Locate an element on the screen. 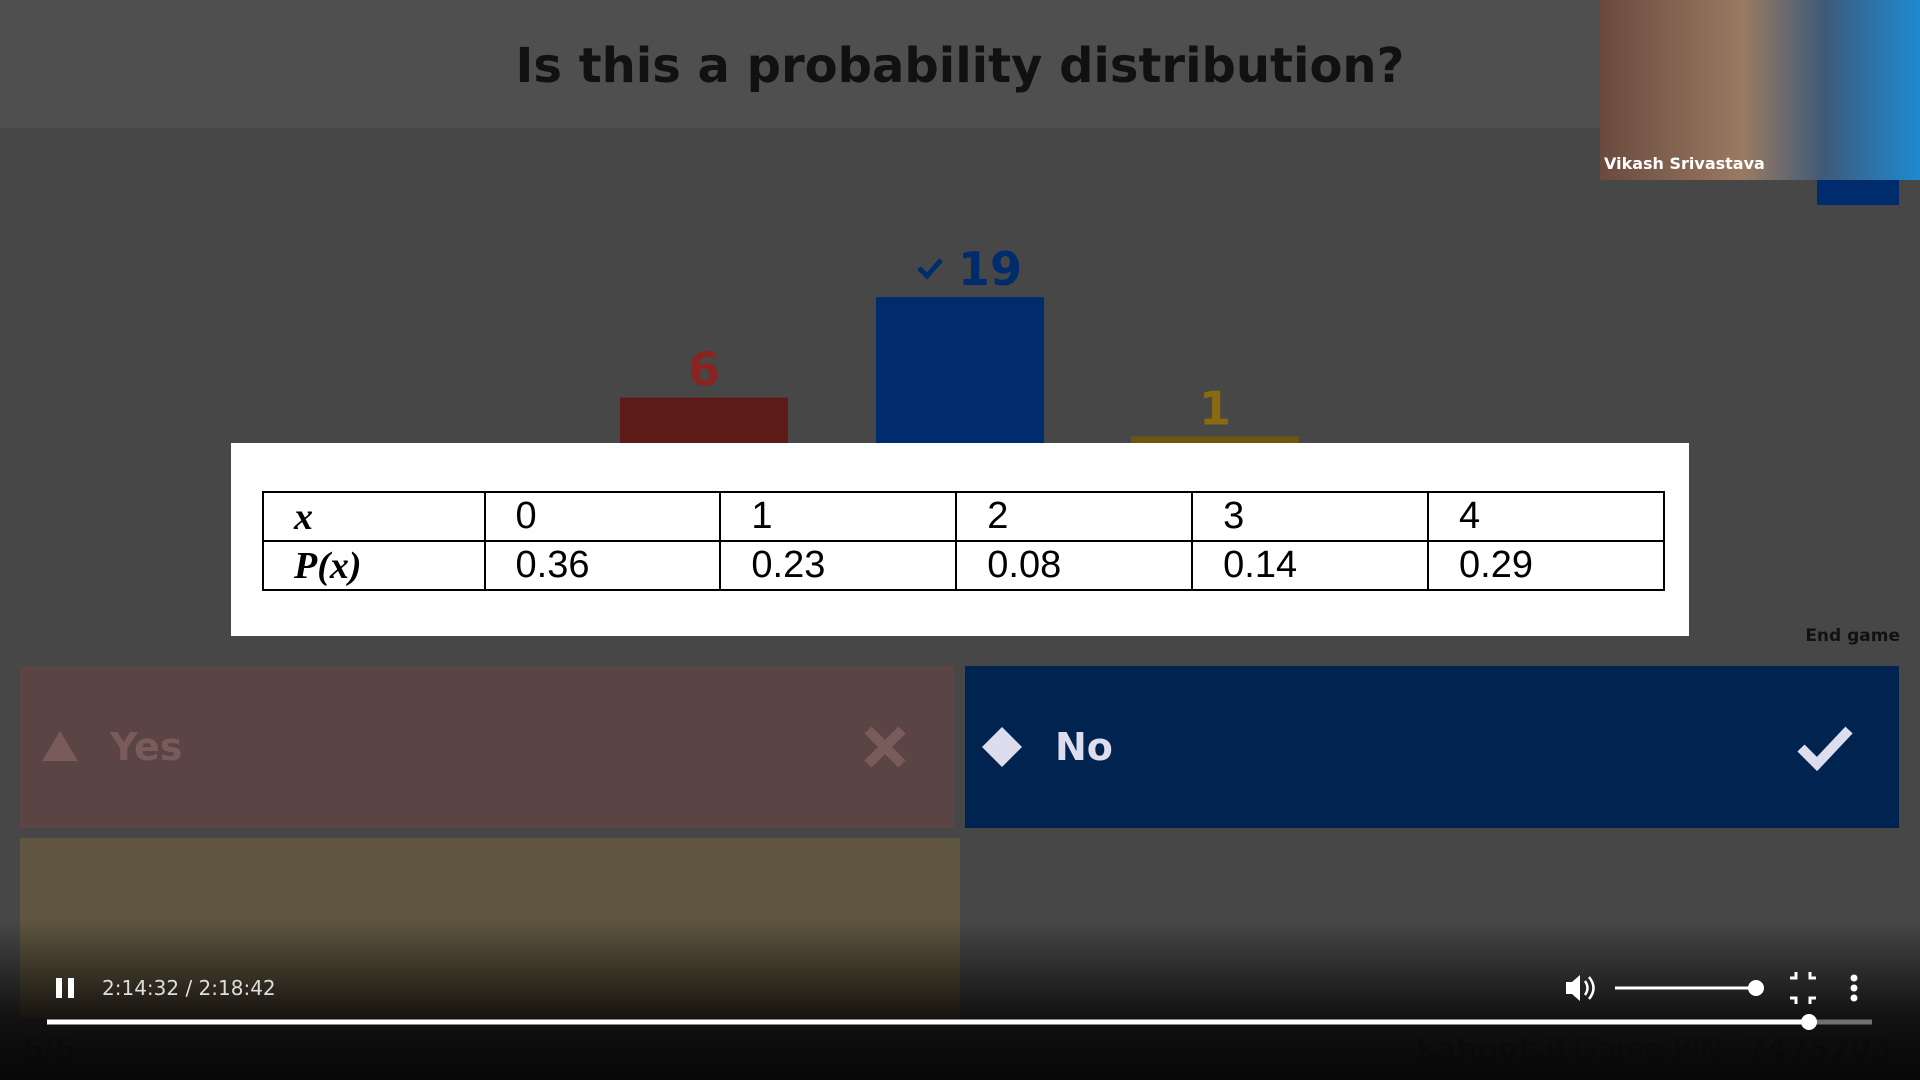 This screenshot has height=1080, width=1920. result-count: 1 is located at coordinates (1215, 408).